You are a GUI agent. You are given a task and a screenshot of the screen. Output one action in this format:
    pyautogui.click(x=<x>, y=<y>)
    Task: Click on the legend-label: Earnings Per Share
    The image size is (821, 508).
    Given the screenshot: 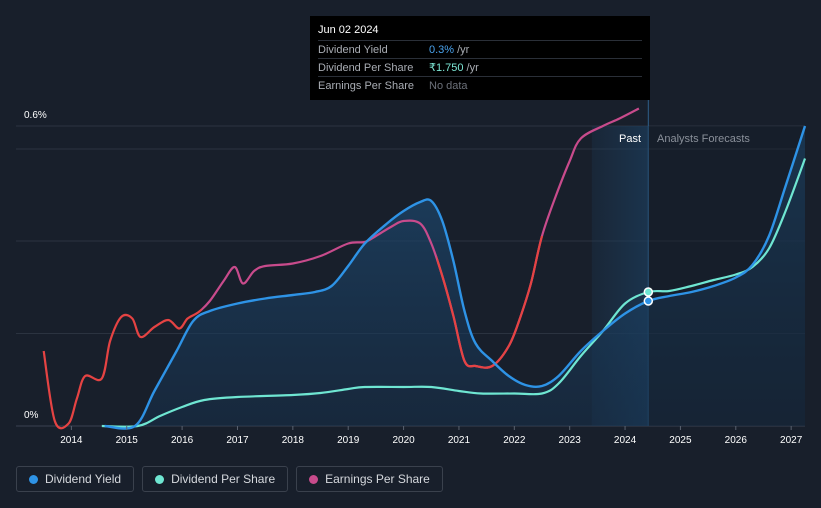 What is the action you would take?
    pyautogui.click(x=377, y=479)
    